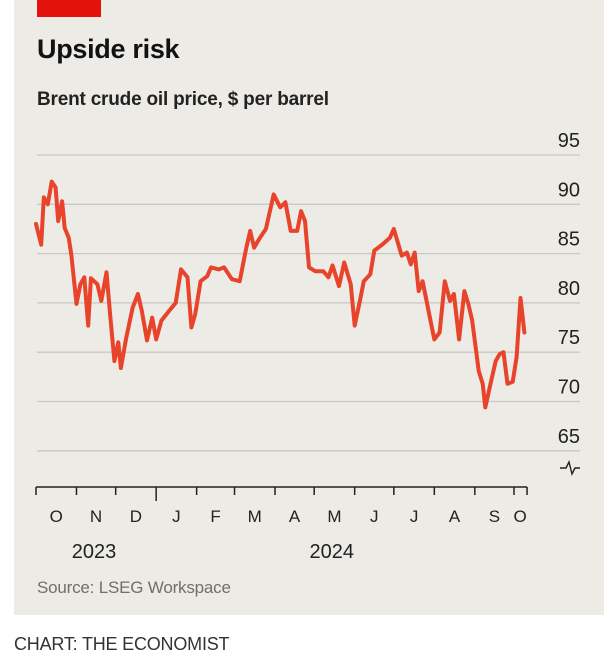 The image size is (611, 667). What do you see at coordinates (136, 516) in the screenshot?
I see `x-tick-label: D` at bounding box center [136, 516].